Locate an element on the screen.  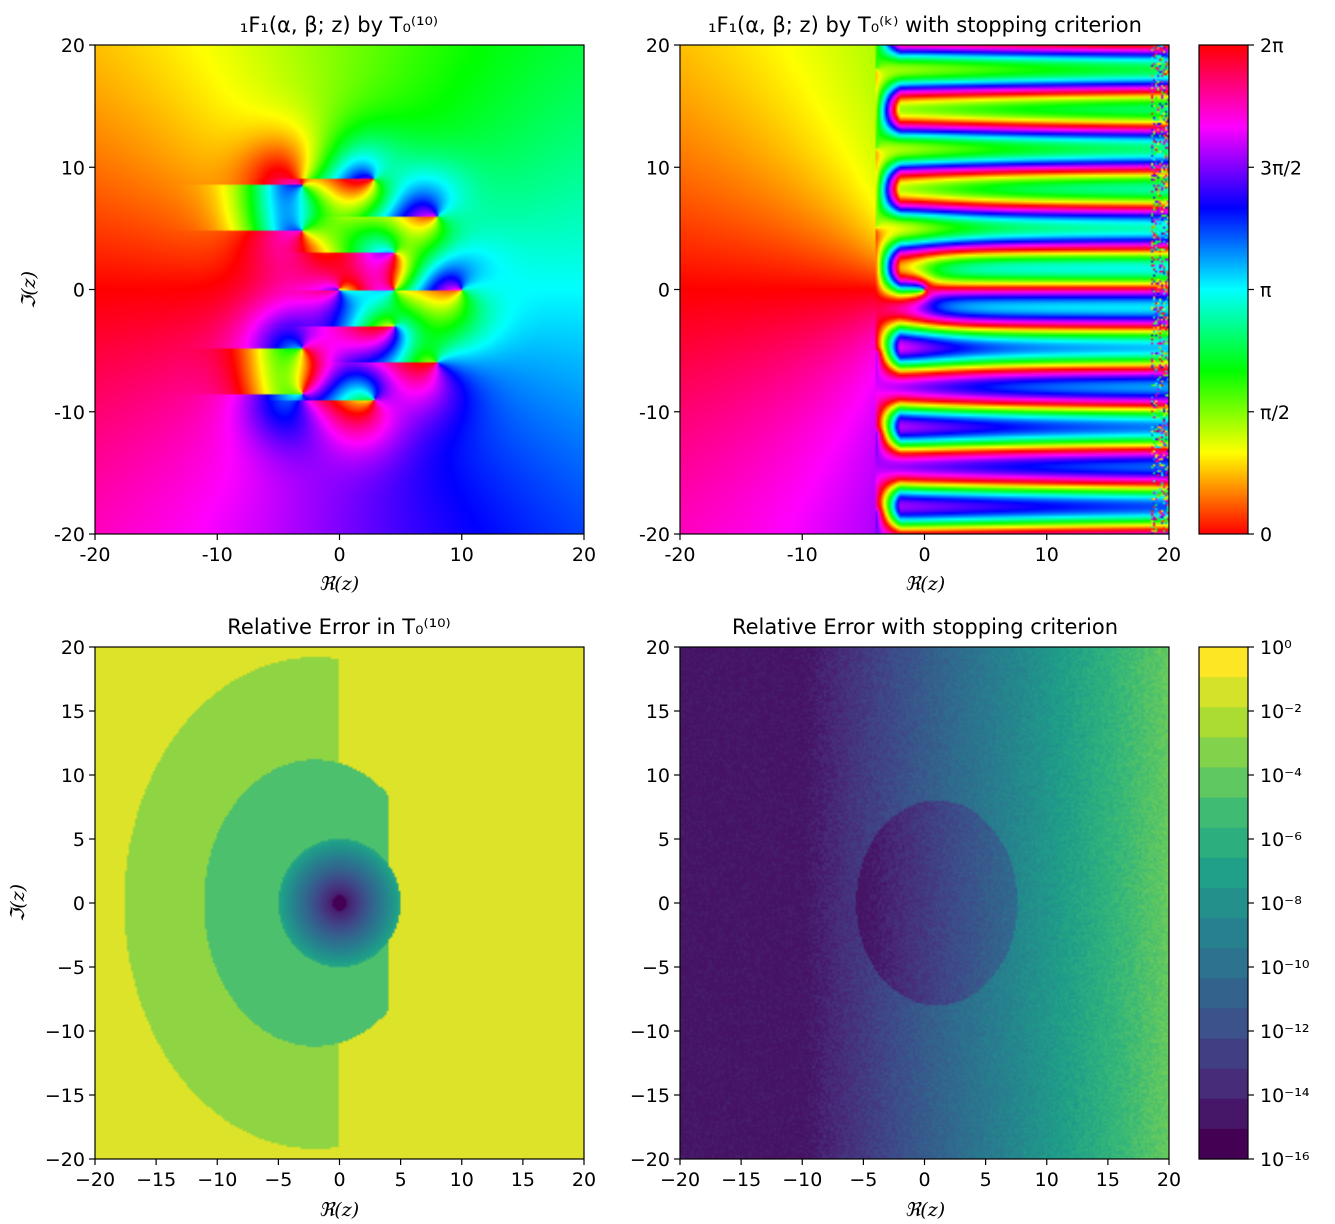
error-colorbar is located at coordinates (1223, 903).